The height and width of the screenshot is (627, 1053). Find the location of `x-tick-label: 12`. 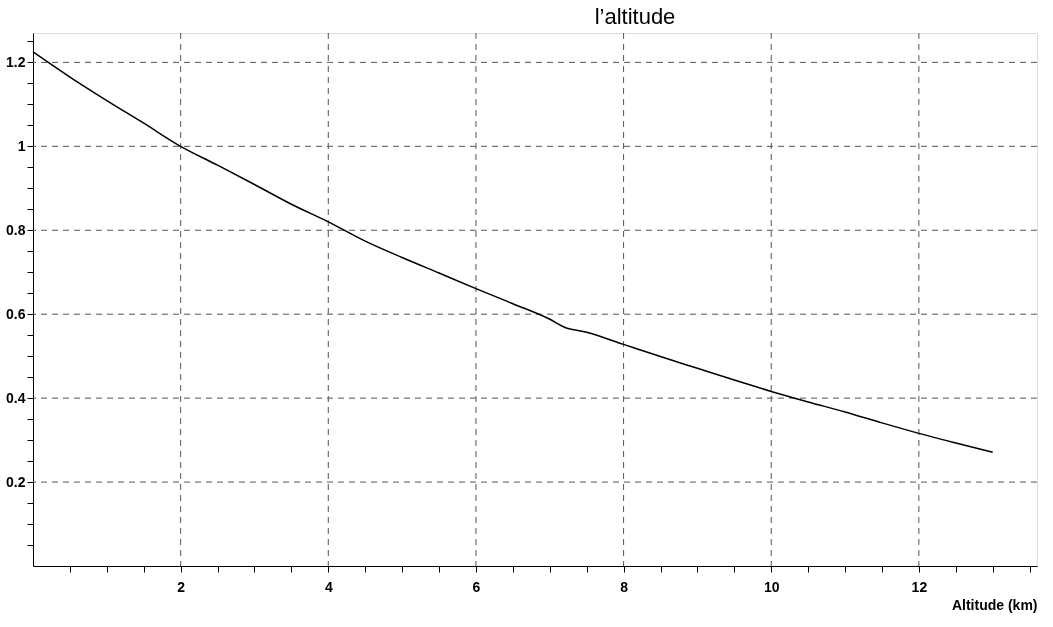

x-tick-label: 12 is located at coordinates (919, 586).